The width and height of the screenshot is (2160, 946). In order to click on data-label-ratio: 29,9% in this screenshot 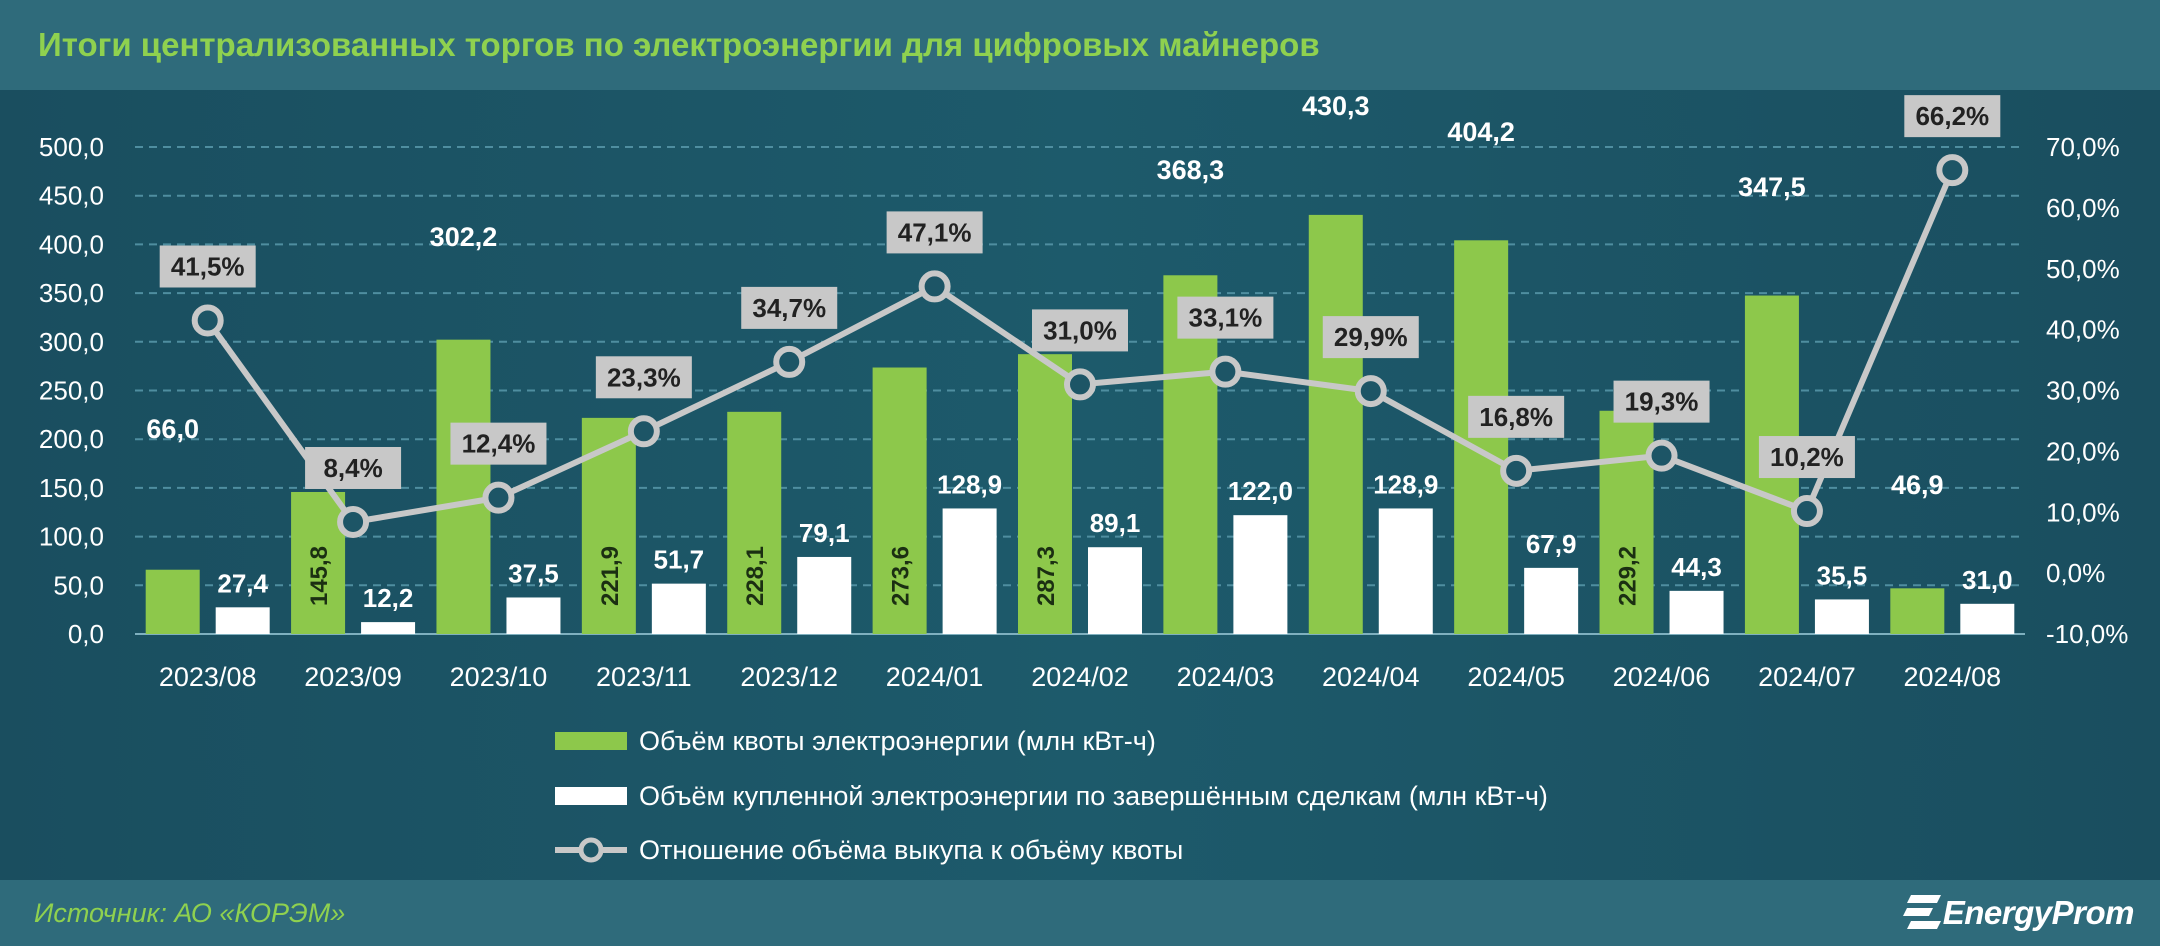, I will do `click(1371, 337)`.